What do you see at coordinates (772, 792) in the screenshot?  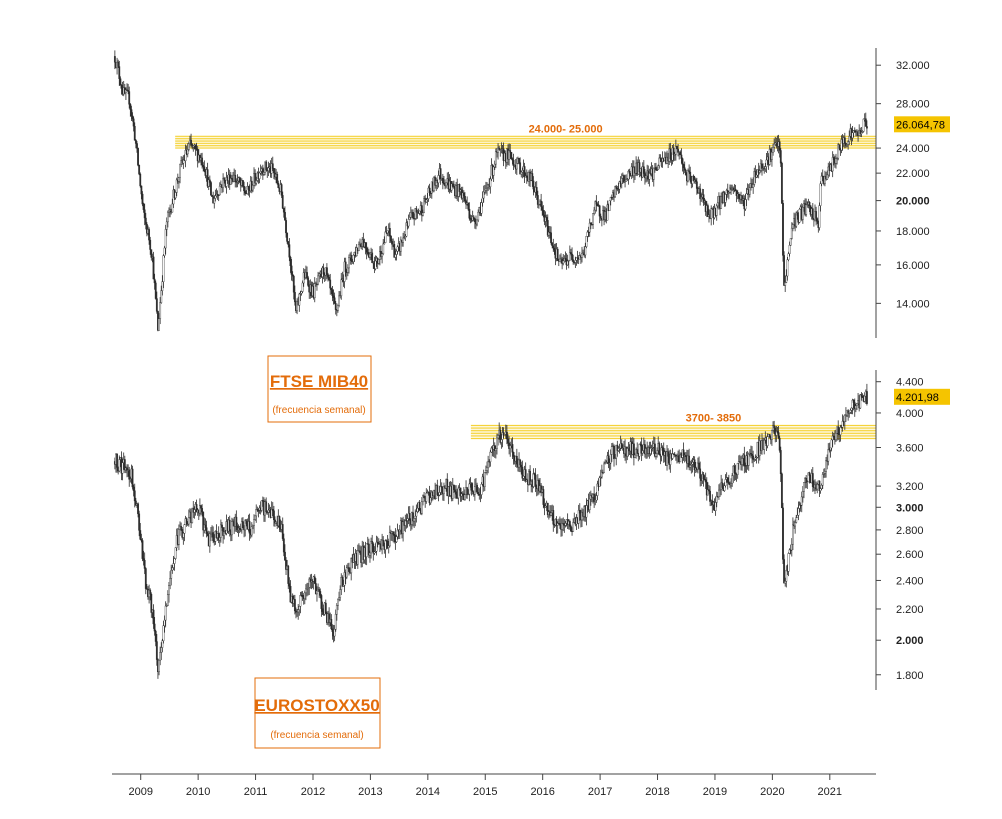 I see `x-tick-label: 2020` at bounding box center [772, 792].